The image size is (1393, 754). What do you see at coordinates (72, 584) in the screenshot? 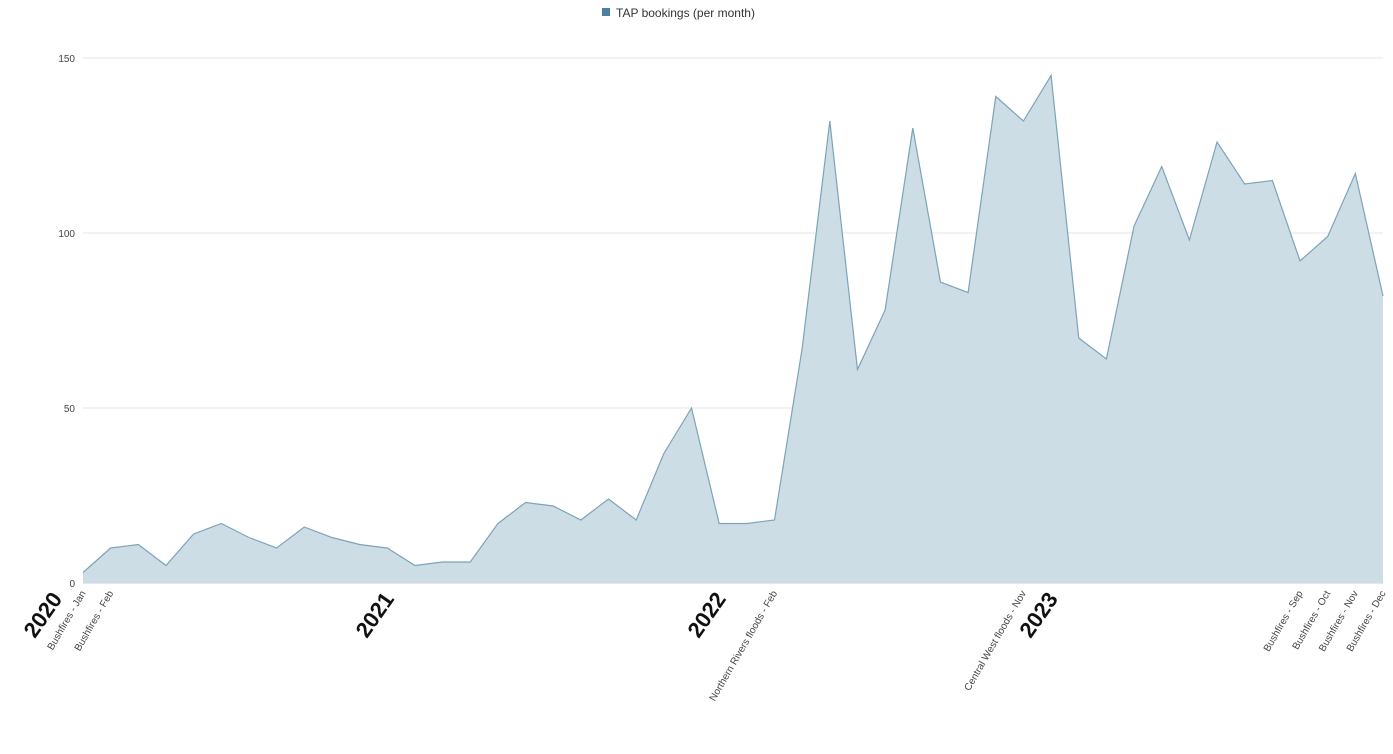
I see `y-tick-label: 0` at bounding box center [72, 584].